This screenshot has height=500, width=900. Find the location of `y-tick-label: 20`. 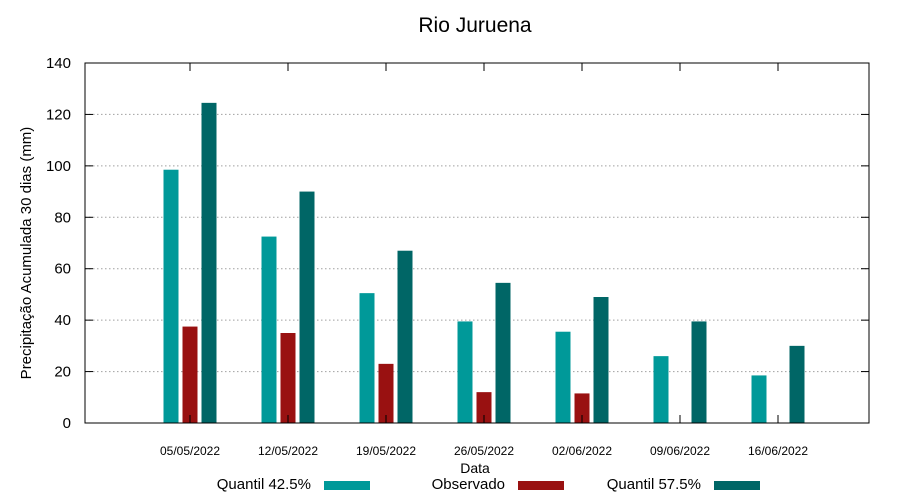

y-tick-label: 20 is located at coordinates (62, 372).